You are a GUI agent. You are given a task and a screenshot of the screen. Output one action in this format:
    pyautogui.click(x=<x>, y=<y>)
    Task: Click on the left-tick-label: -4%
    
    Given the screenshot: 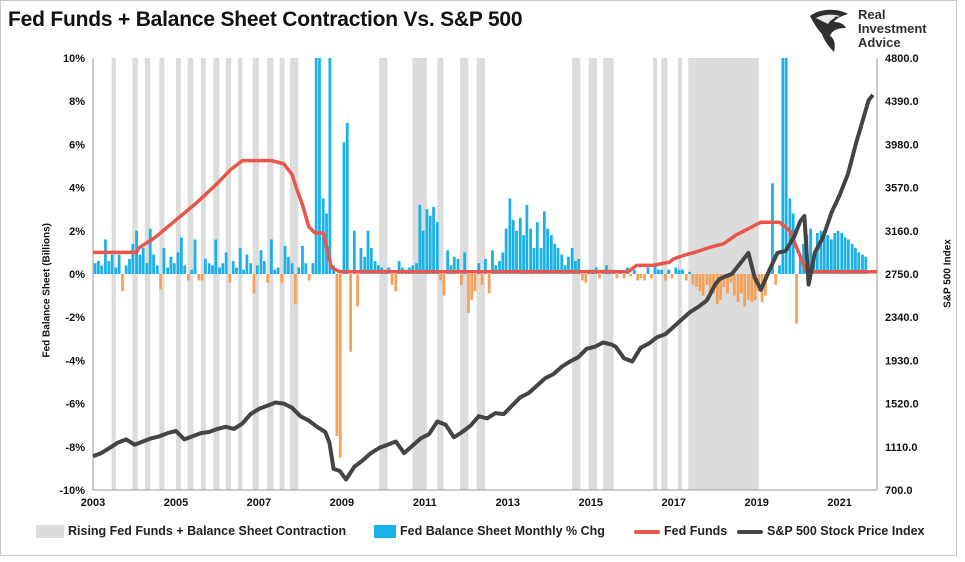 What is the action you would take?
    pyautogui.click(x=75, y=361)
    